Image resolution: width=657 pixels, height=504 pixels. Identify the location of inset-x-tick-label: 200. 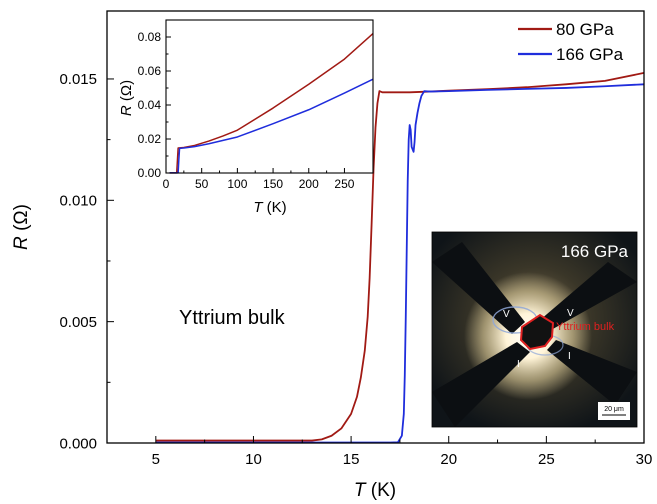
(309, 184).